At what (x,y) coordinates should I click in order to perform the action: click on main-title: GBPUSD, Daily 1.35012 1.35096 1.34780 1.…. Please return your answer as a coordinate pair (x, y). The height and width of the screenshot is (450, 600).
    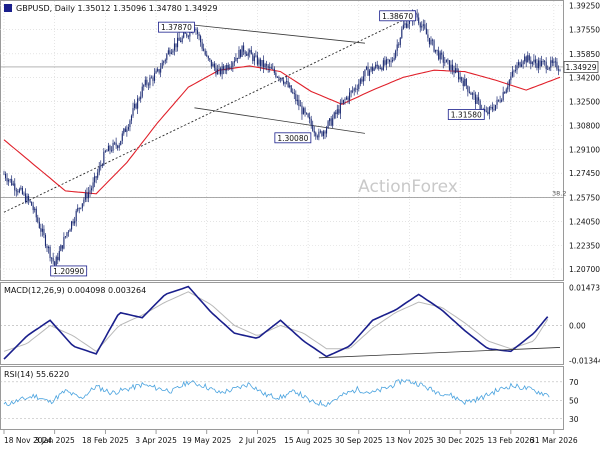
    Looking at the image, I should click on (116, 8).